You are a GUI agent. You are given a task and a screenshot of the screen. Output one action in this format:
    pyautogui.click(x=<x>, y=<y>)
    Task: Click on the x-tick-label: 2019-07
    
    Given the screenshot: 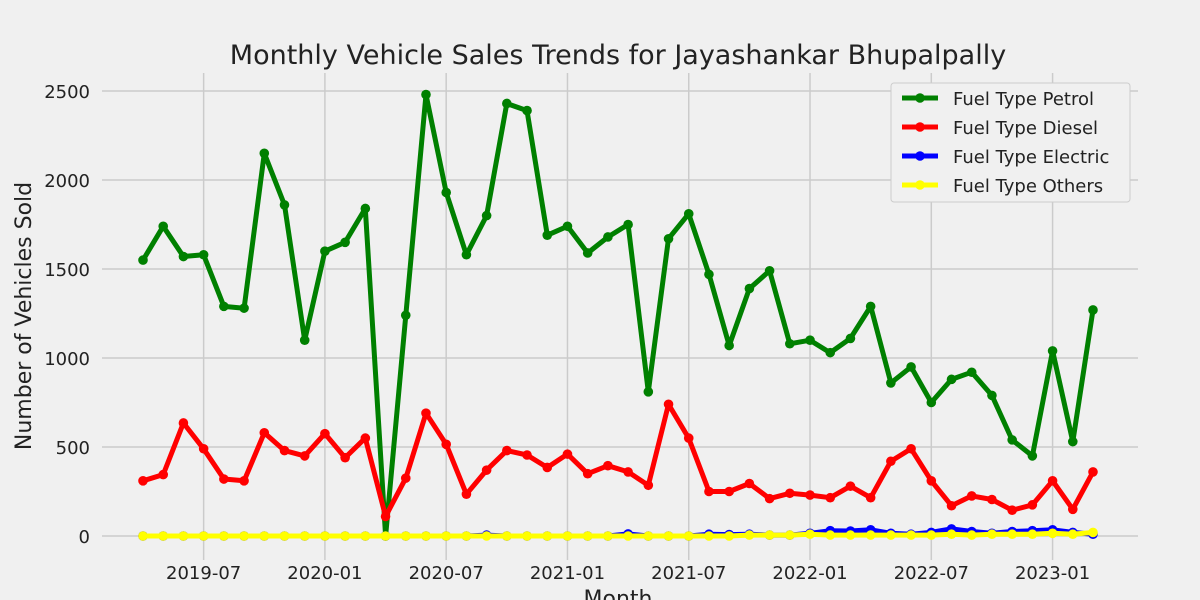 What is the action you would take?
    pyautogui.click(x=203, y=573)
    